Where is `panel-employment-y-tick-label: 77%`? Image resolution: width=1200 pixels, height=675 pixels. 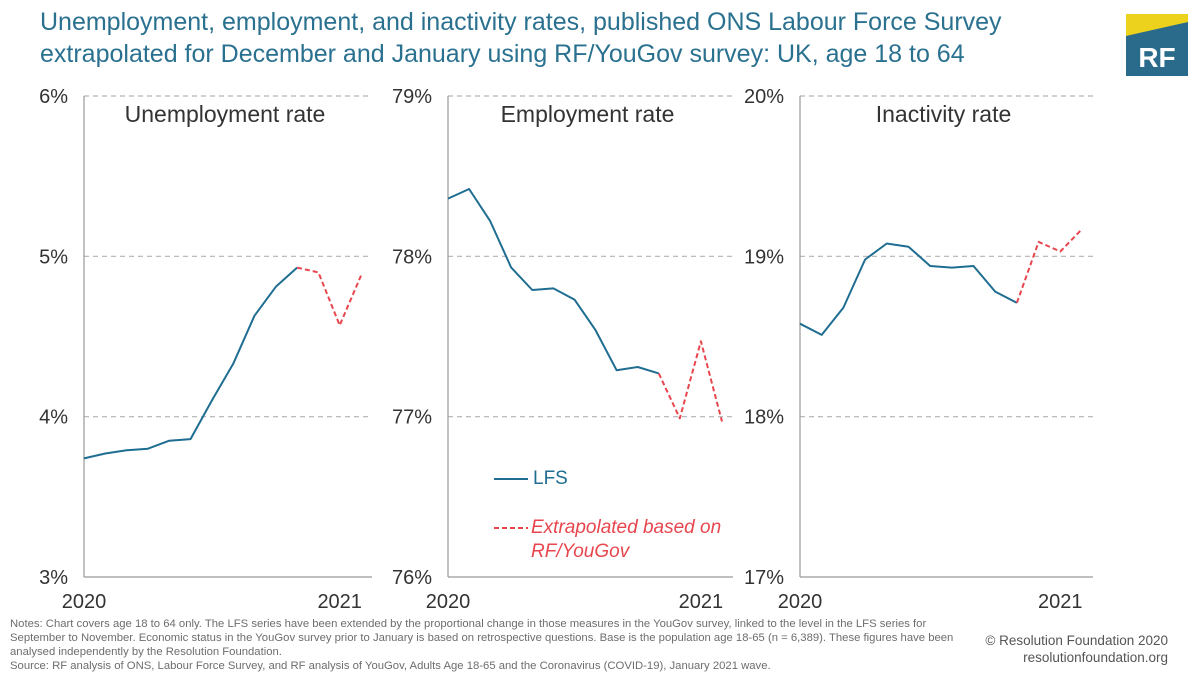 panel-employment-y-tick-label: 77% is located at coordinates (412, 418).